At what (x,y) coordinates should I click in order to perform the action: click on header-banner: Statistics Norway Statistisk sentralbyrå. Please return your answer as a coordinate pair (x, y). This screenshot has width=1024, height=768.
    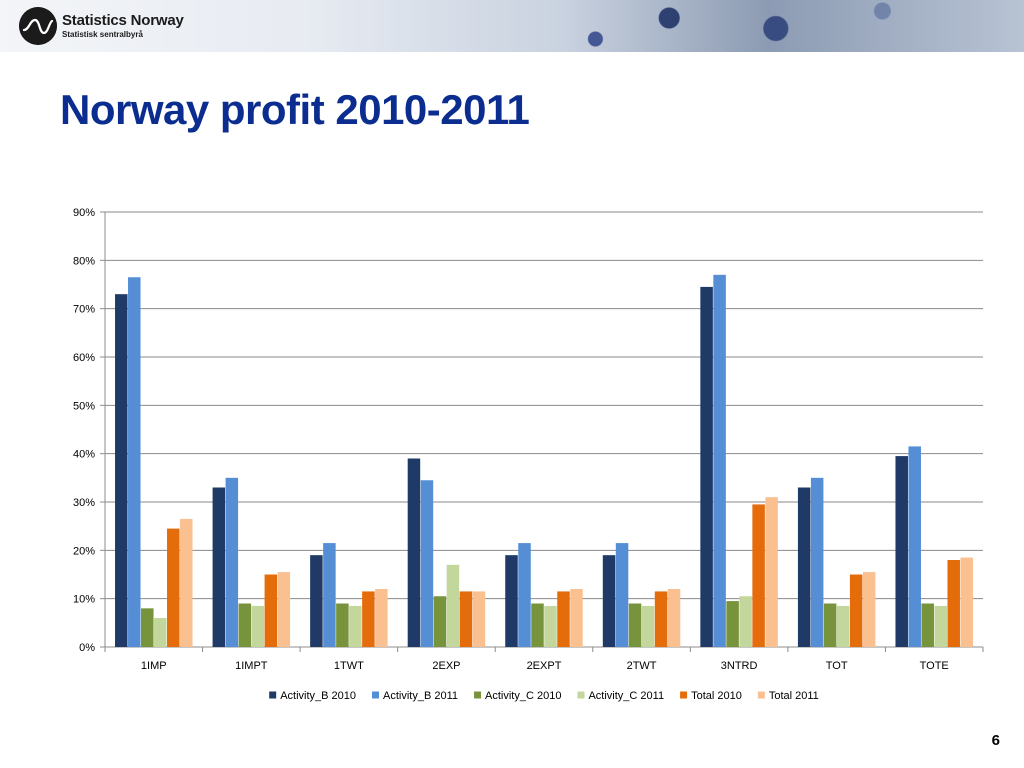
    Looking at the image, I should click on (512, 26).